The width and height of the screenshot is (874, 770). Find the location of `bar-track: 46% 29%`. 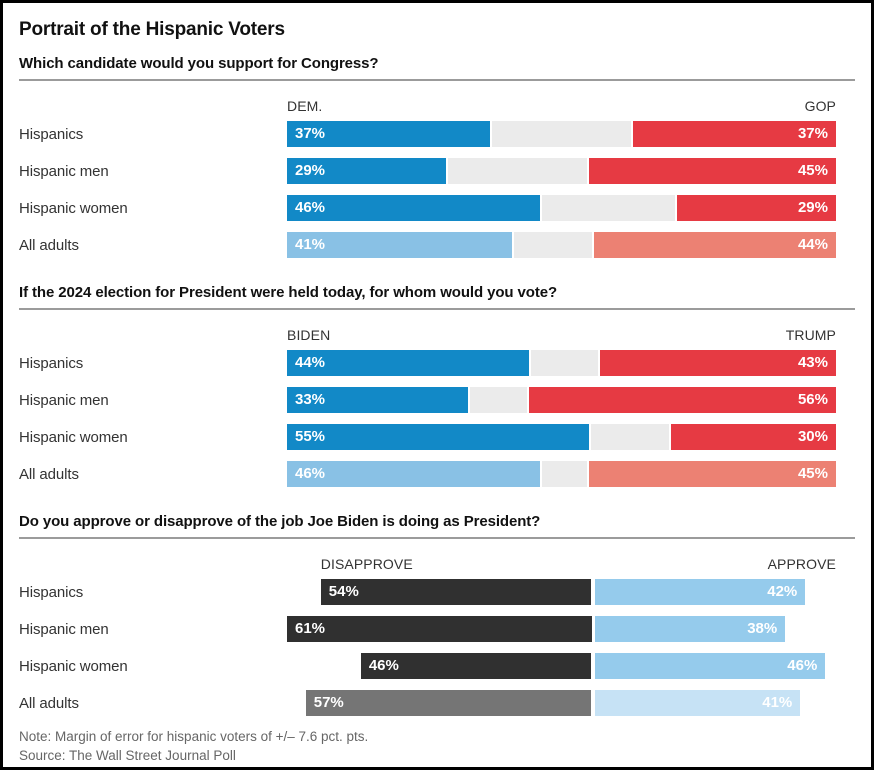

bar-track: 46% 29% is located at coordinates (561, 208).